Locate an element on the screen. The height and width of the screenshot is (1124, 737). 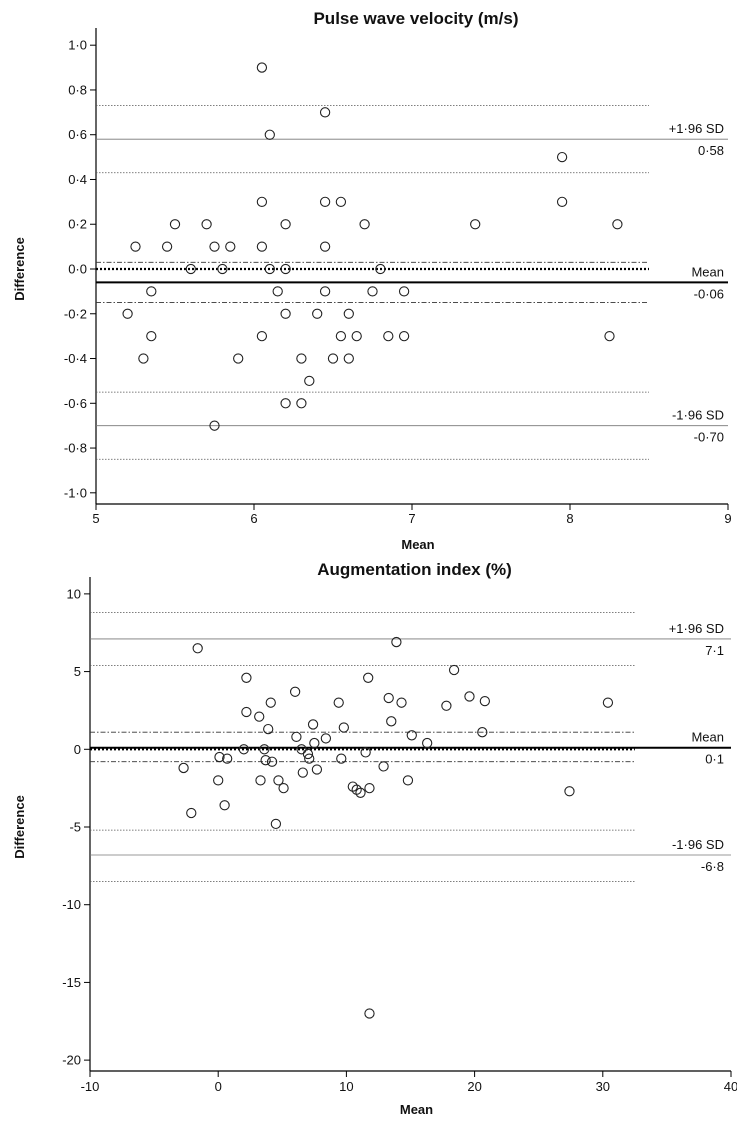
x-tick-label: 6 is located at coordinates (253, 518).